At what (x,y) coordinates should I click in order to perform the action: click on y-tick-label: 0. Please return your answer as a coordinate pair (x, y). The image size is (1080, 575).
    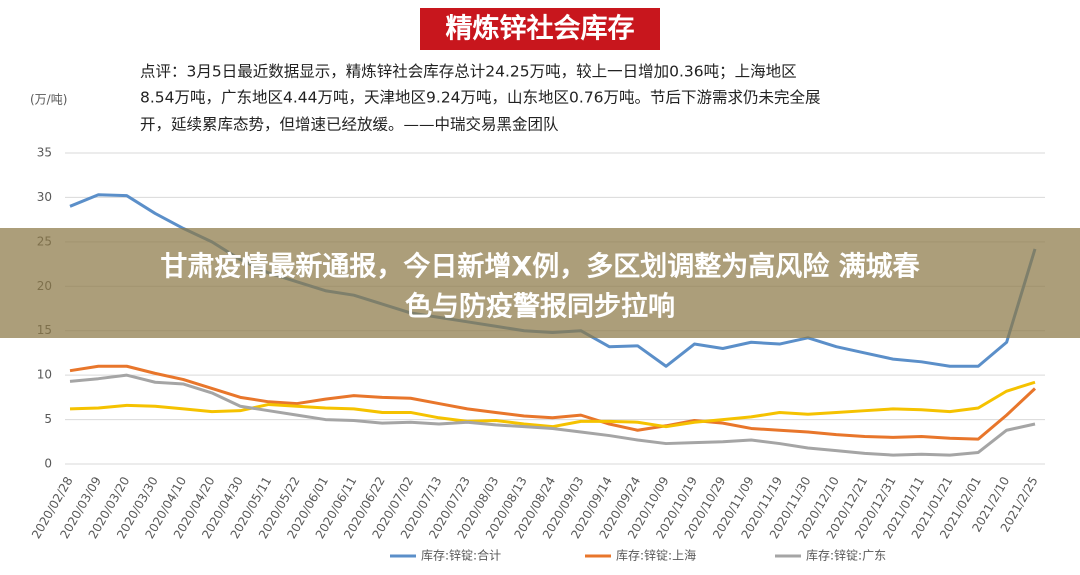
    Looking at the image, I should click on (48, 464).